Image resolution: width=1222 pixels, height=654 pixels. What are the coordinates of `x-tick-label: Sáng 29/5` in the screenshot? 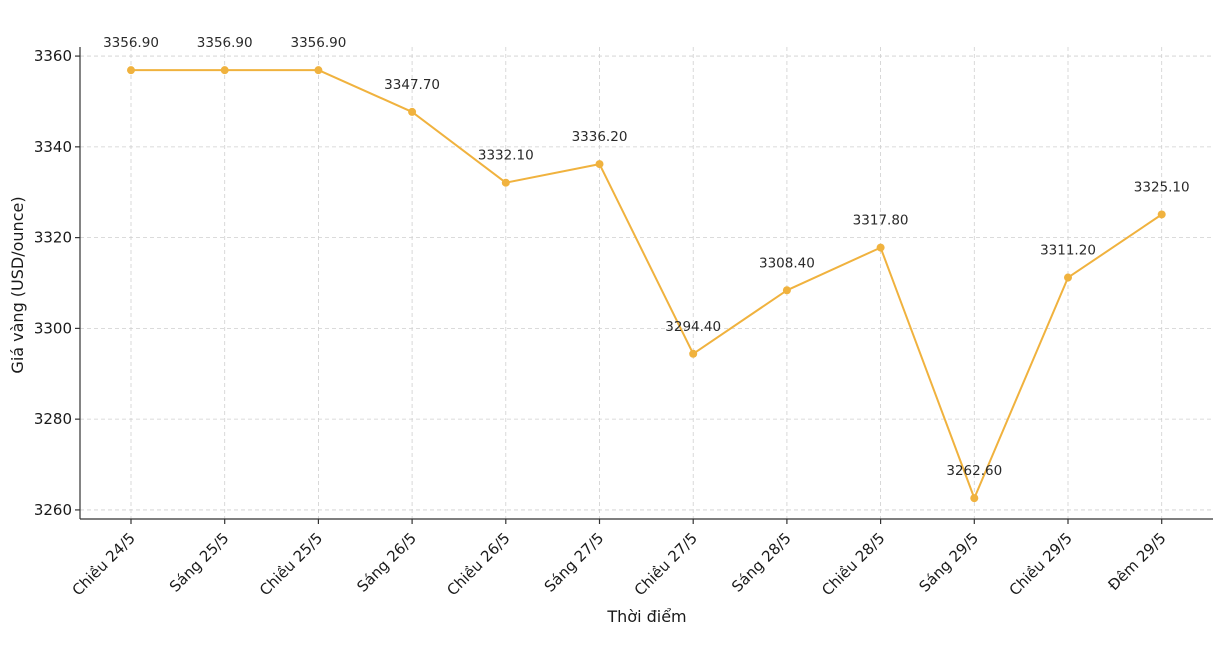 It's located at (949, 562).